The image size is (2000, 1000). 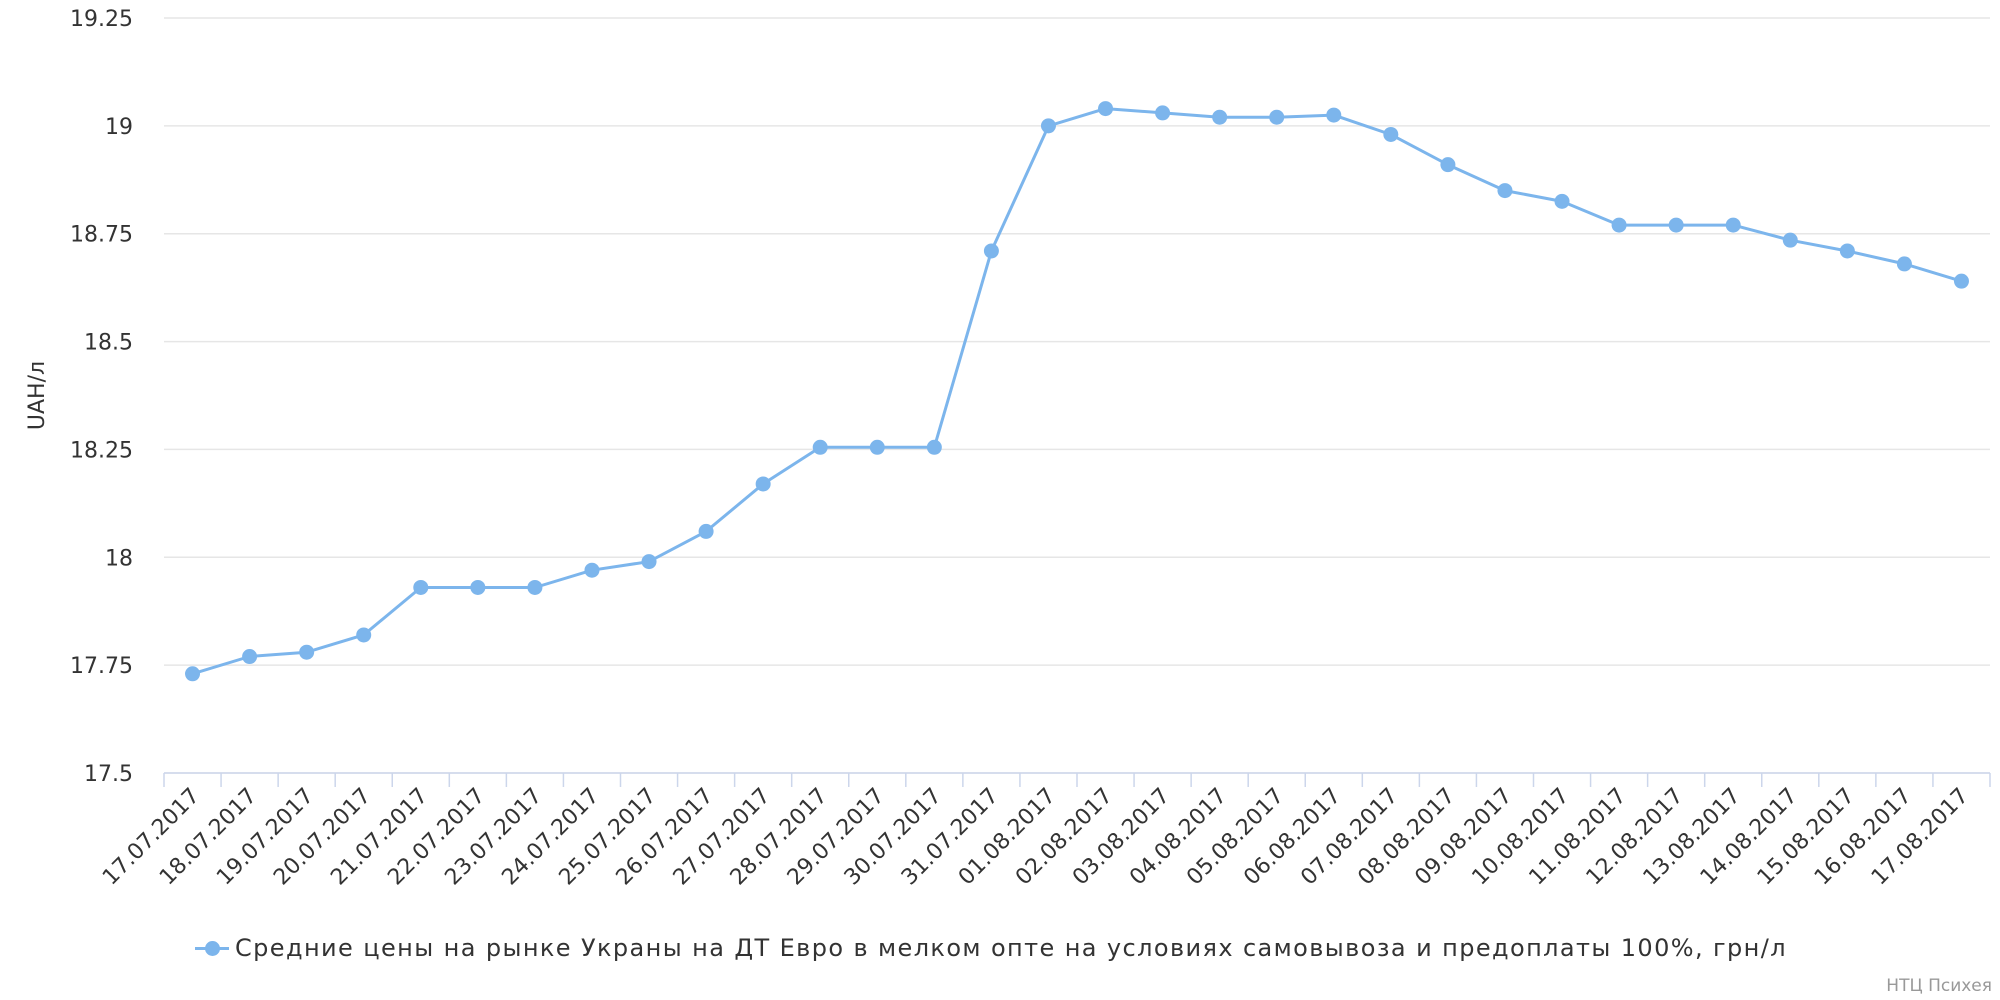 I want to click on y-tick-label: 17.5, so click(x=108, y=774).